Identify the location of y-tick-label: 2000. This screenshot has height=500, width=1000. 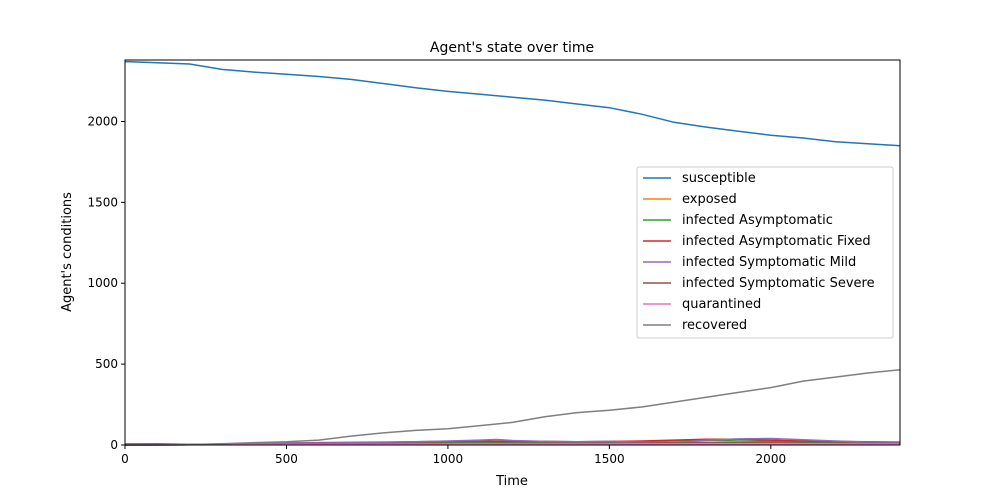
(102, 121).